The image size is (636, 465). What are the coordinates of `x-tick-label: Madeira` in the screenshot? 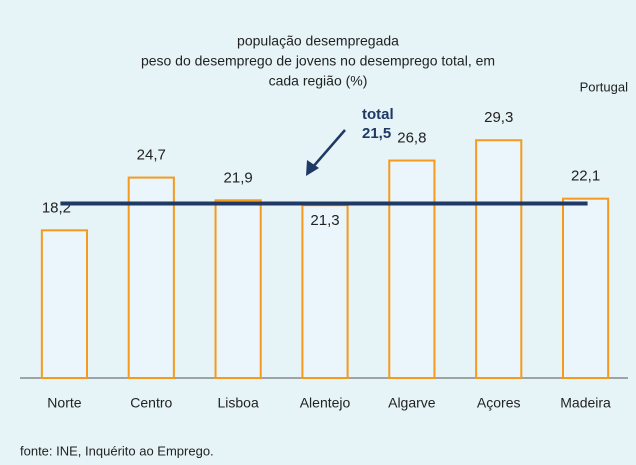 It's located at (585, 403).